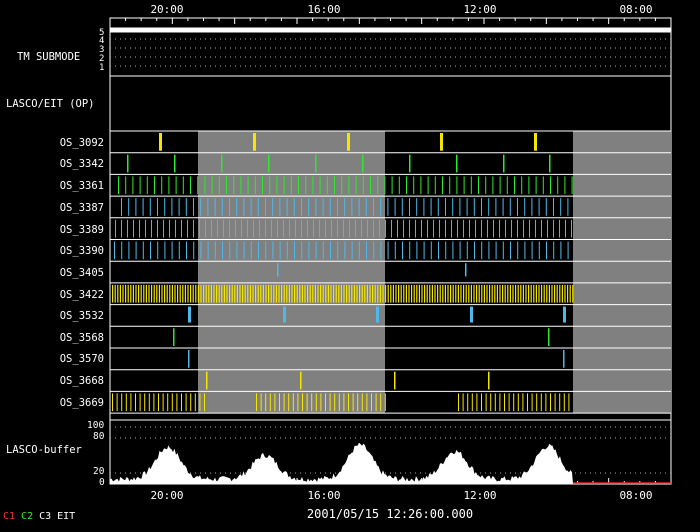 The height and width of the screenshot is (532, 700). What do you see at coordinates (50, 104) in the screenshot?
I see `lasco-eit-label: LASCO/EIT (OP)` at bounding box center [50, 104].